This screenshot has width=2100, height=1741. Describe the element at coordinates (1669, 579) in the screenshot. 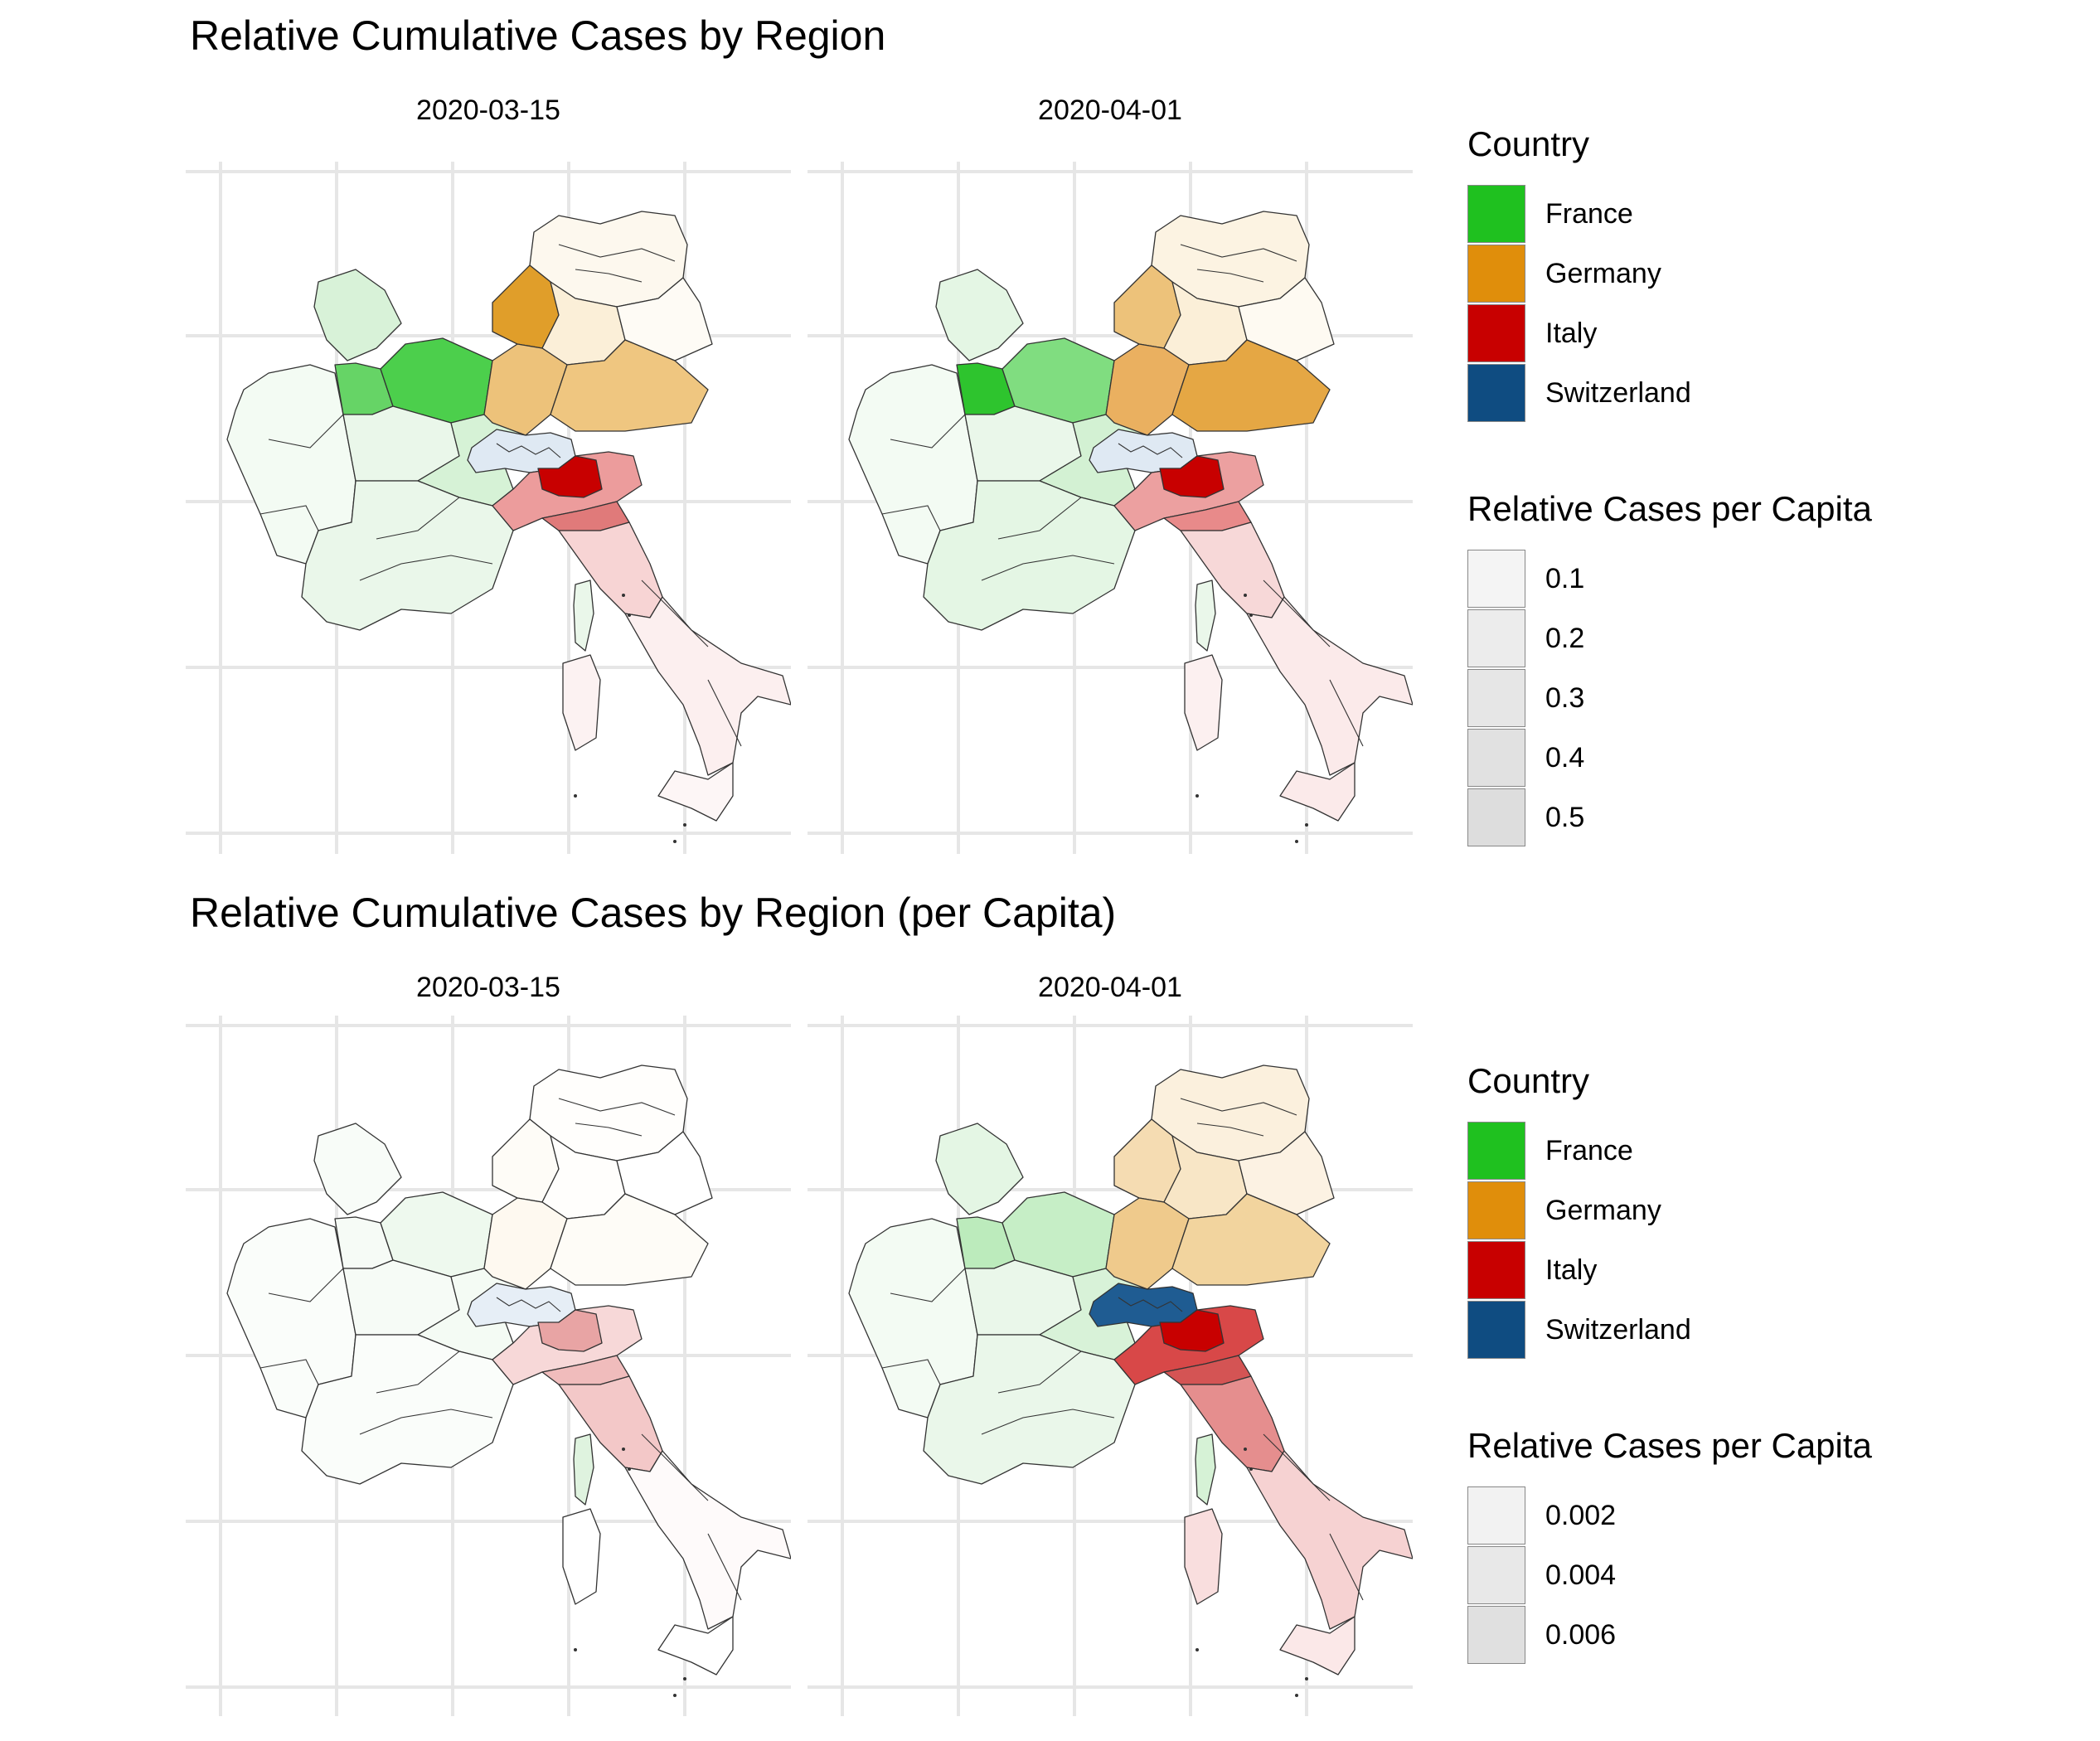

I see `legend-alpha-key-0: 0.1` at that location.